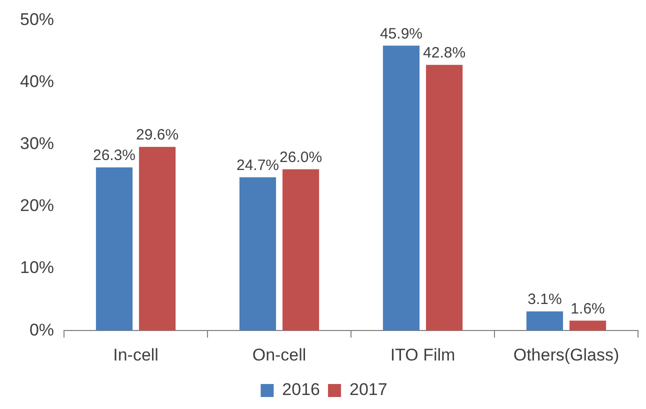 This screenshot has height=409, width=646. Describe the element at coordinates (157, 135) in the screenshot. I see `data-label: 29.6%` at that location.